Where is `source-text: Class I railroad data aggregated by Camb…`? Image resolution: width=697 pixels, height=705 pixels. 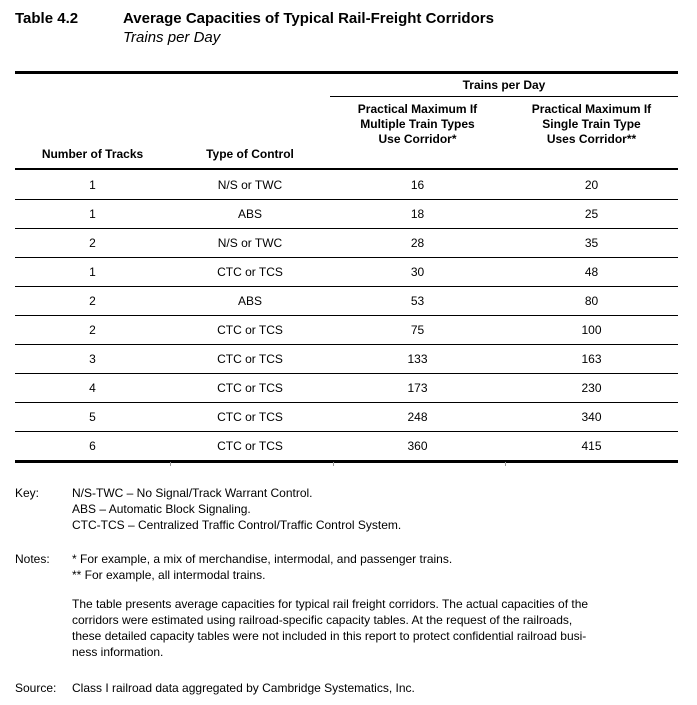 source-text: Class I railroad data aggregated by Camb… is located at coordinates (243, 688).